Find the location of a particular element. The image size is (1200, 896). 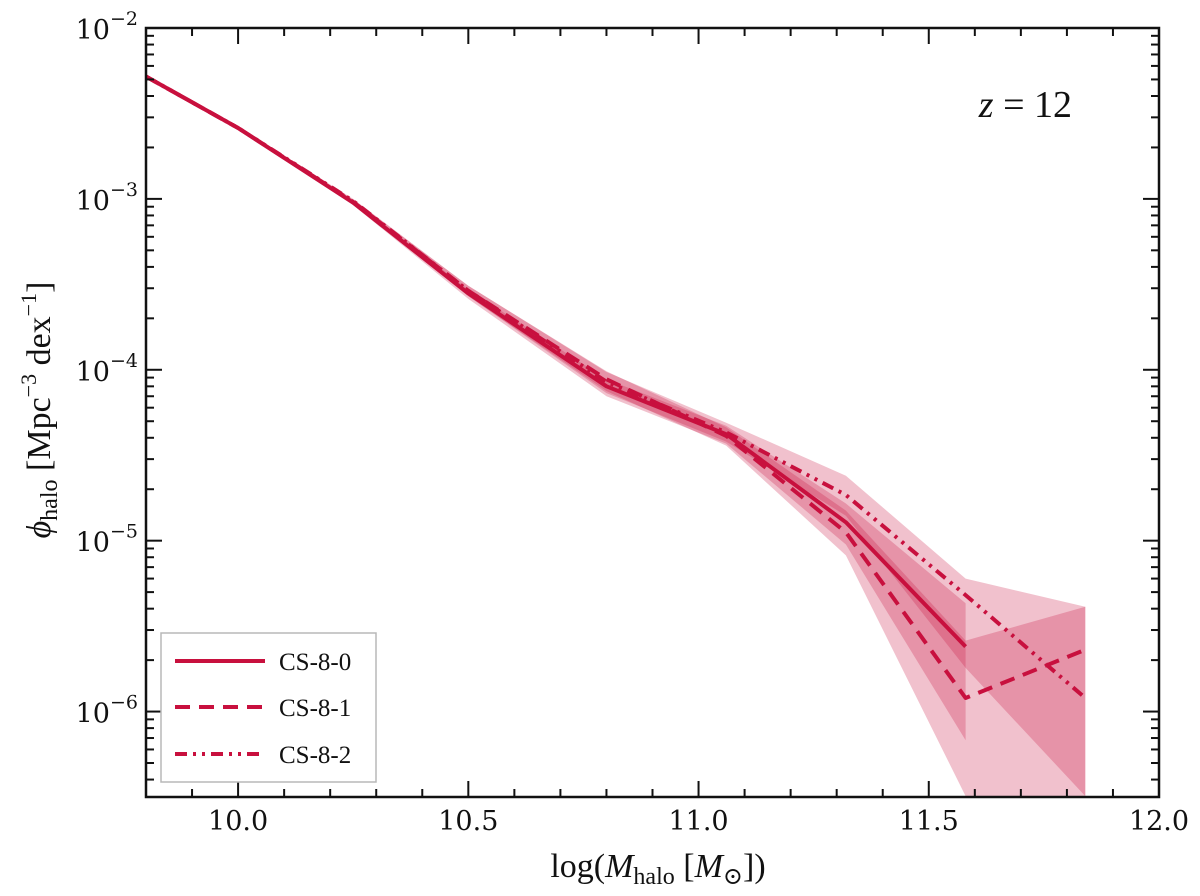

y-axis-label: ϕhalo [Mpc−3 dex−1] is located at coordinates (39, 410).